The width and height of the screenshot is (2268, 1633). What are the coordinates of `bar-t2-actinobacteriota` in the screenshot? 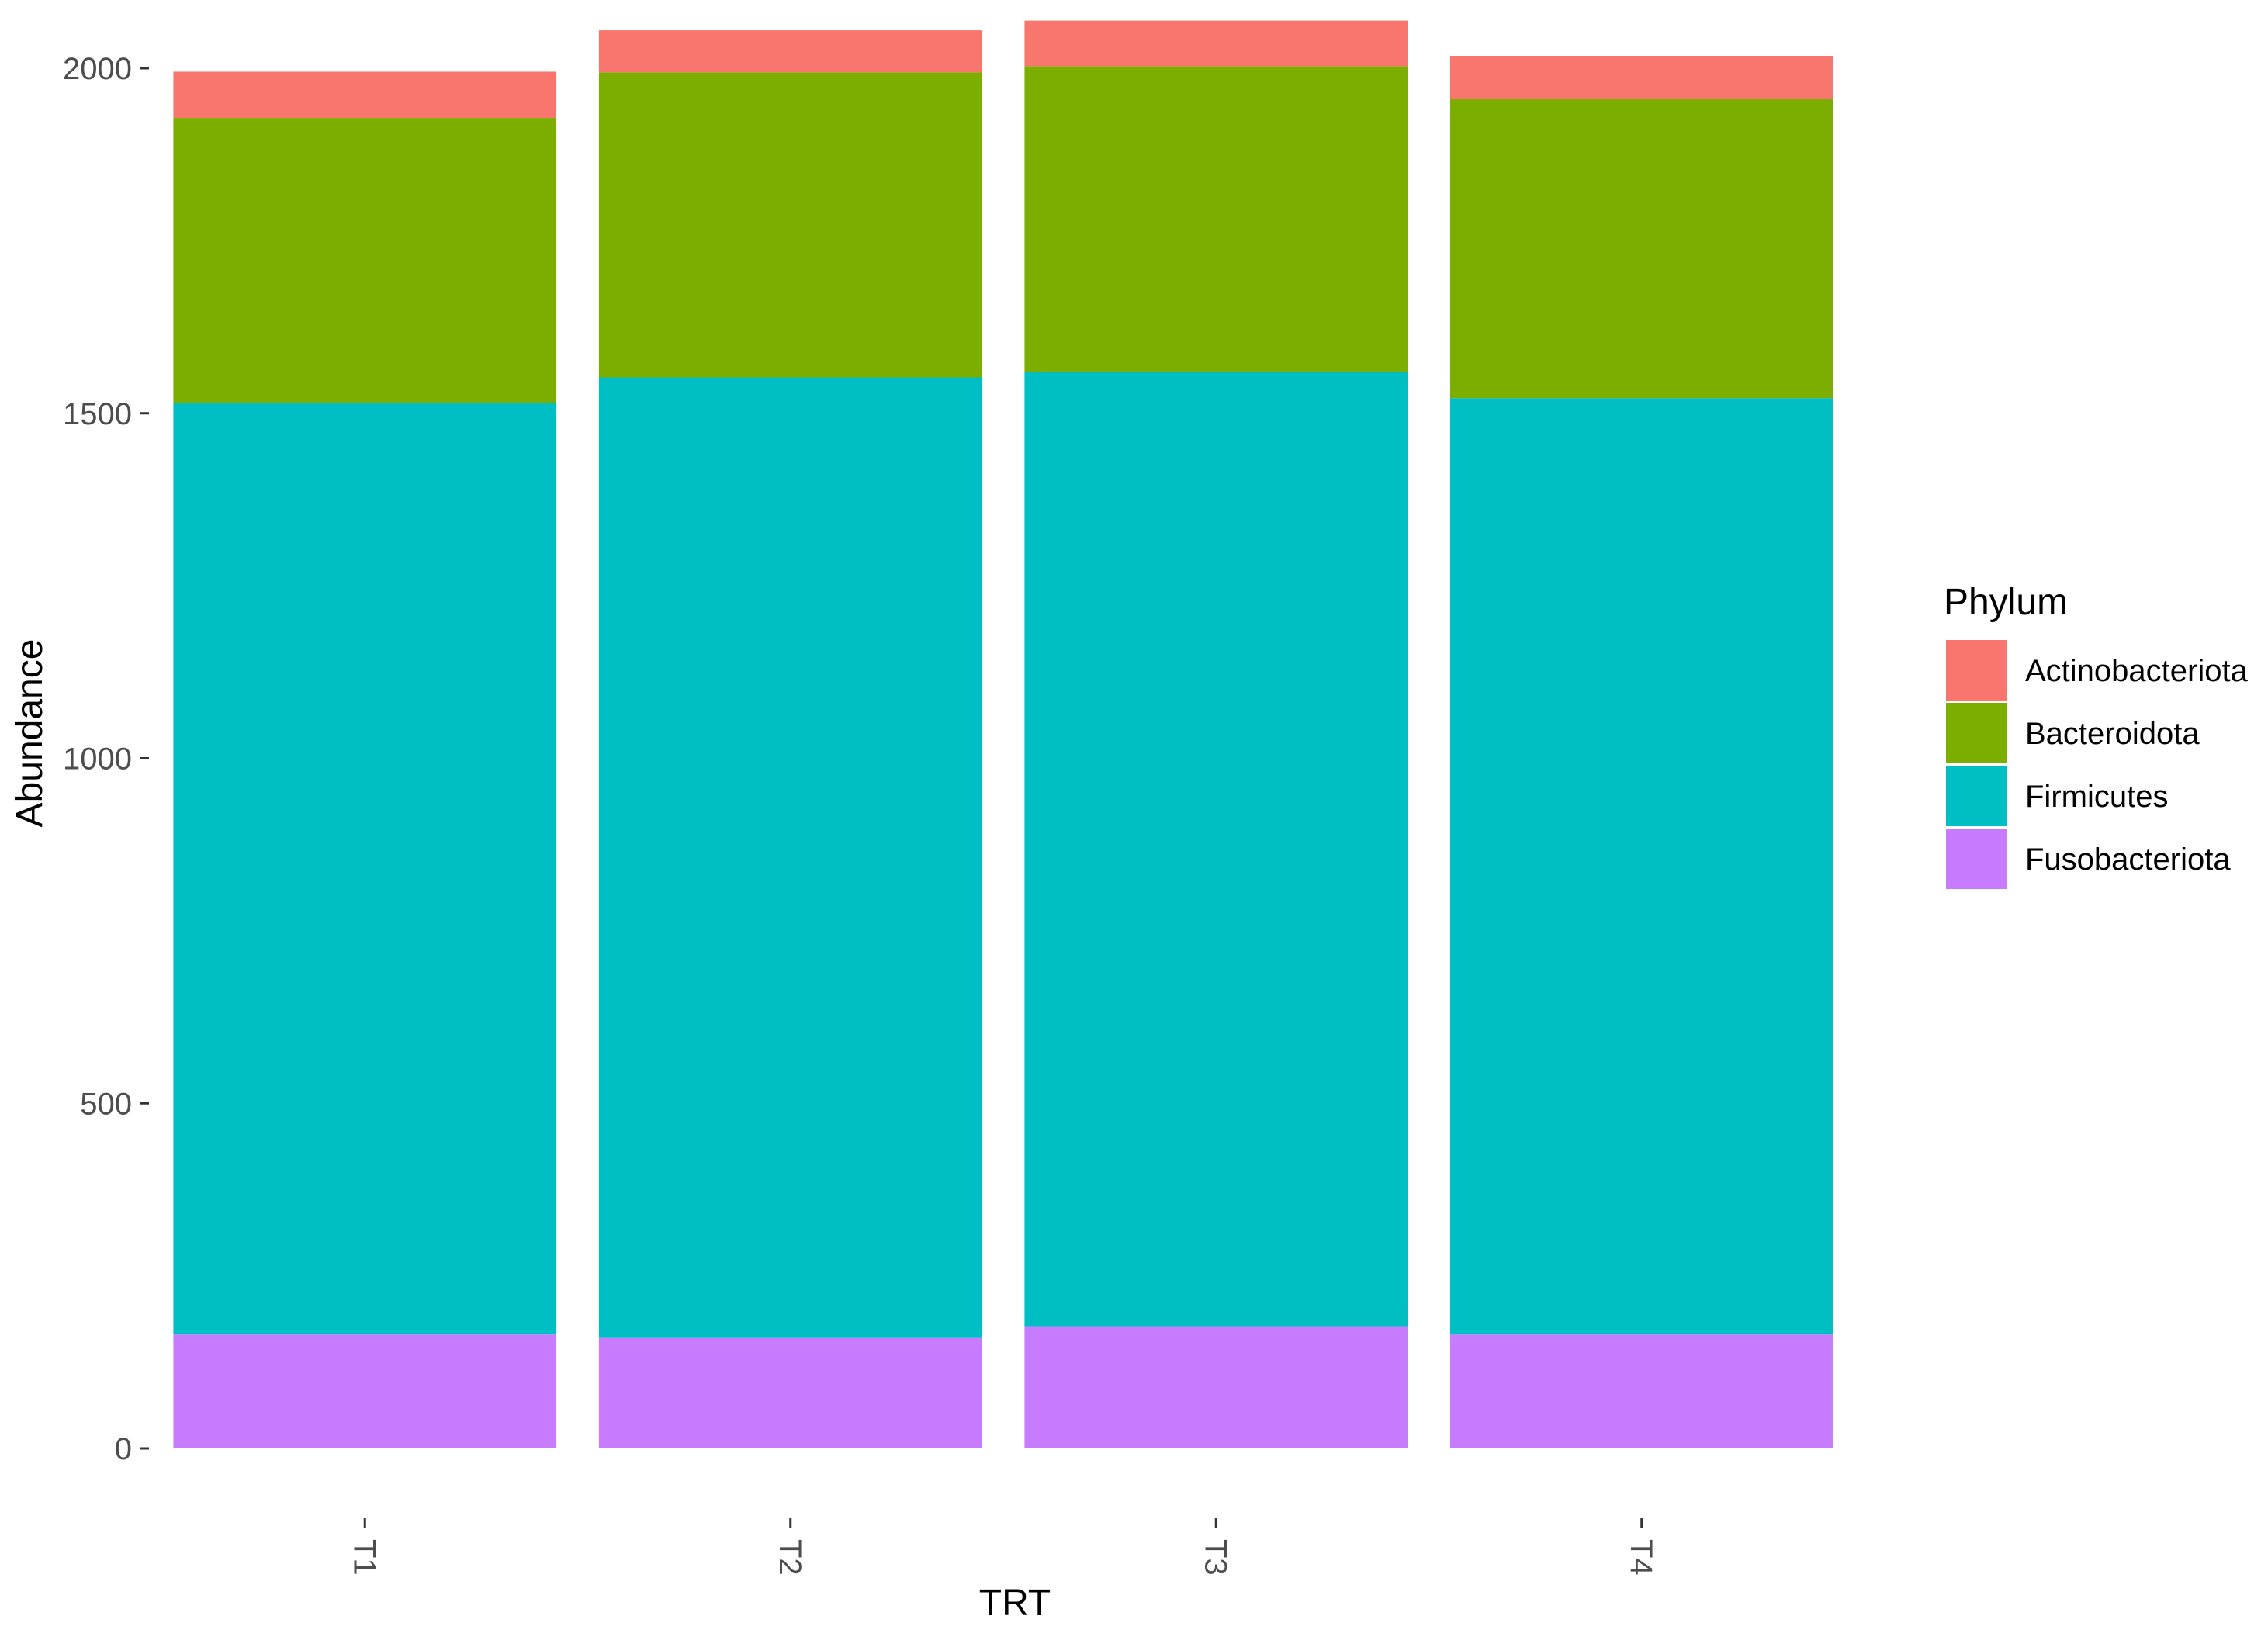 It's located at (790, 51).